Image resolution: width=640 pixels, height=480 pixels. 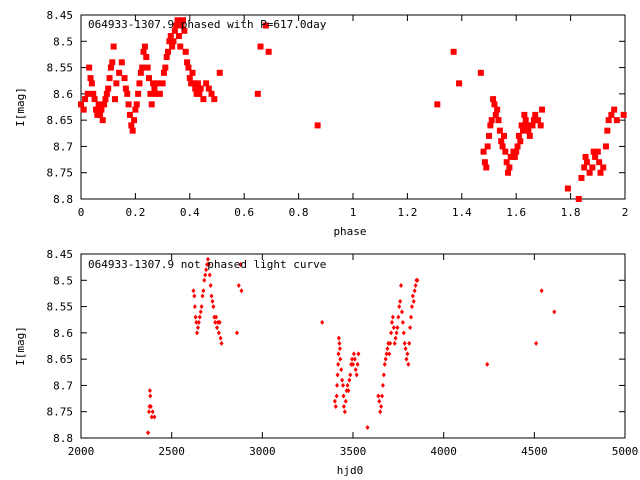 I want to click on unphased-plot-title: 064933-1307.9 not phased light curve, so click(x=207, y=264).